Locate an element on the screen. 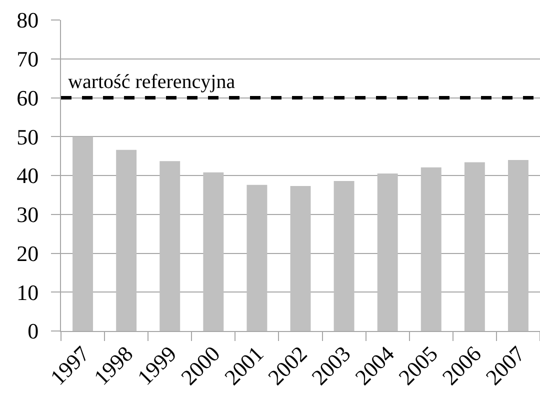  y-tick-label: 10 is located at coordinates (27, 292).